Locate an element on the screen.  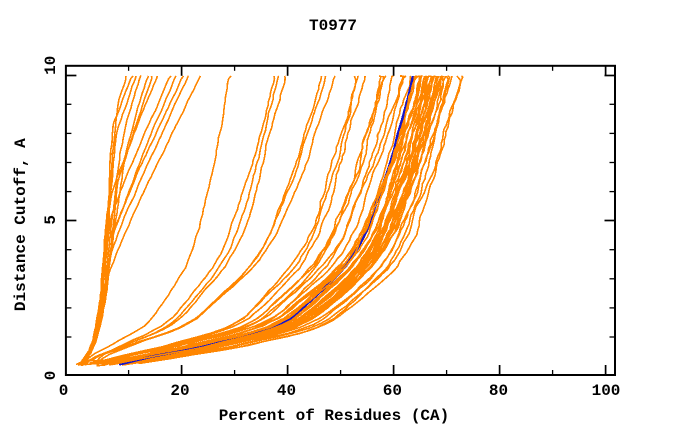
svg-text: 20 is located at coordinates (179, 391).